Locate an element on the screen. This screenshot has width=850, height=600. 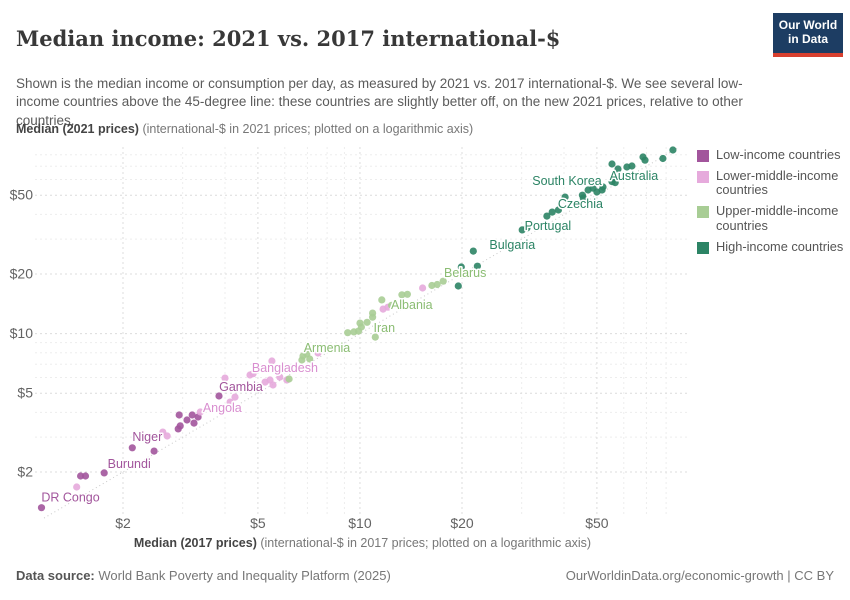
country-label-portugal: Portugal is located at coordinates (548, 226).